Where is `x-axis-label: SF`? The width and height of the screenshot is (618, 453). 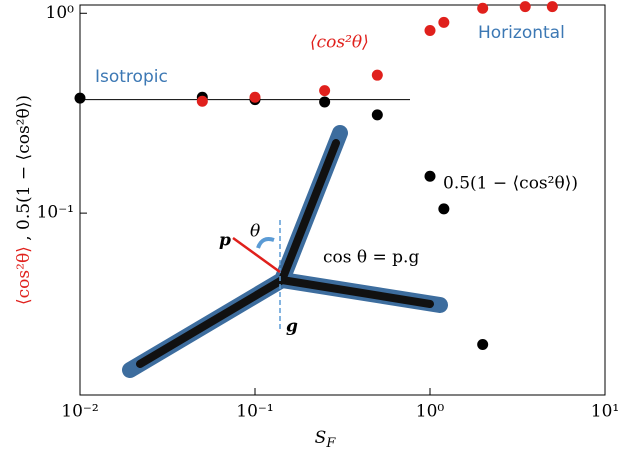
x-axis-label: SF is located at coordinates (326, 439).